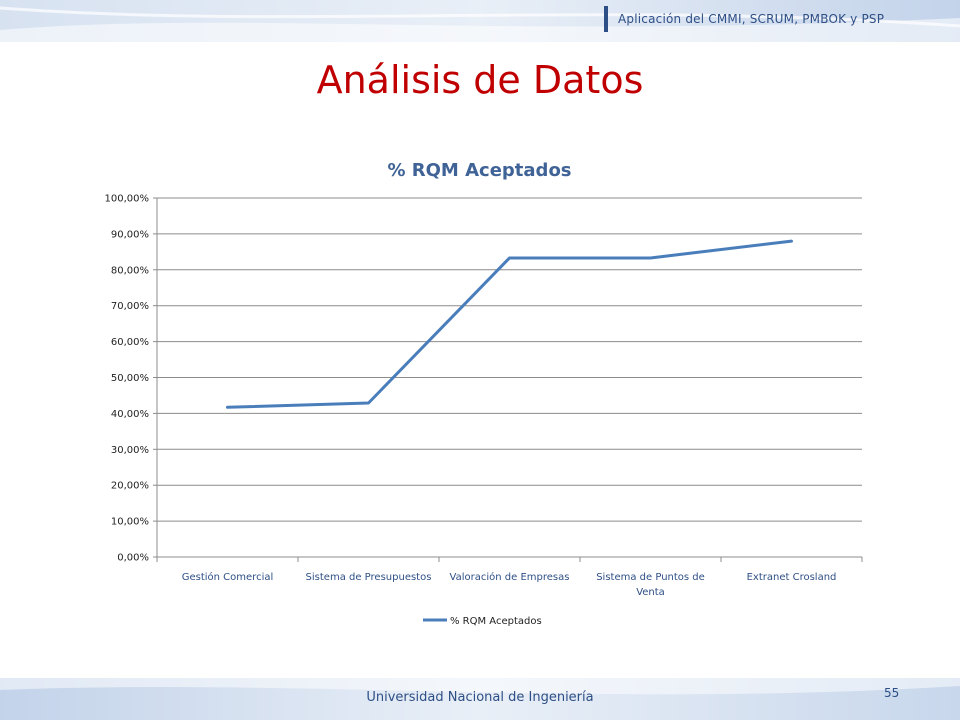 This screenshot has height=720, width=960. What do you see at coordinates (130, 486) in the screenshot?
I see `y-tick-label: 20,00%` at bounding box center [130, 486].